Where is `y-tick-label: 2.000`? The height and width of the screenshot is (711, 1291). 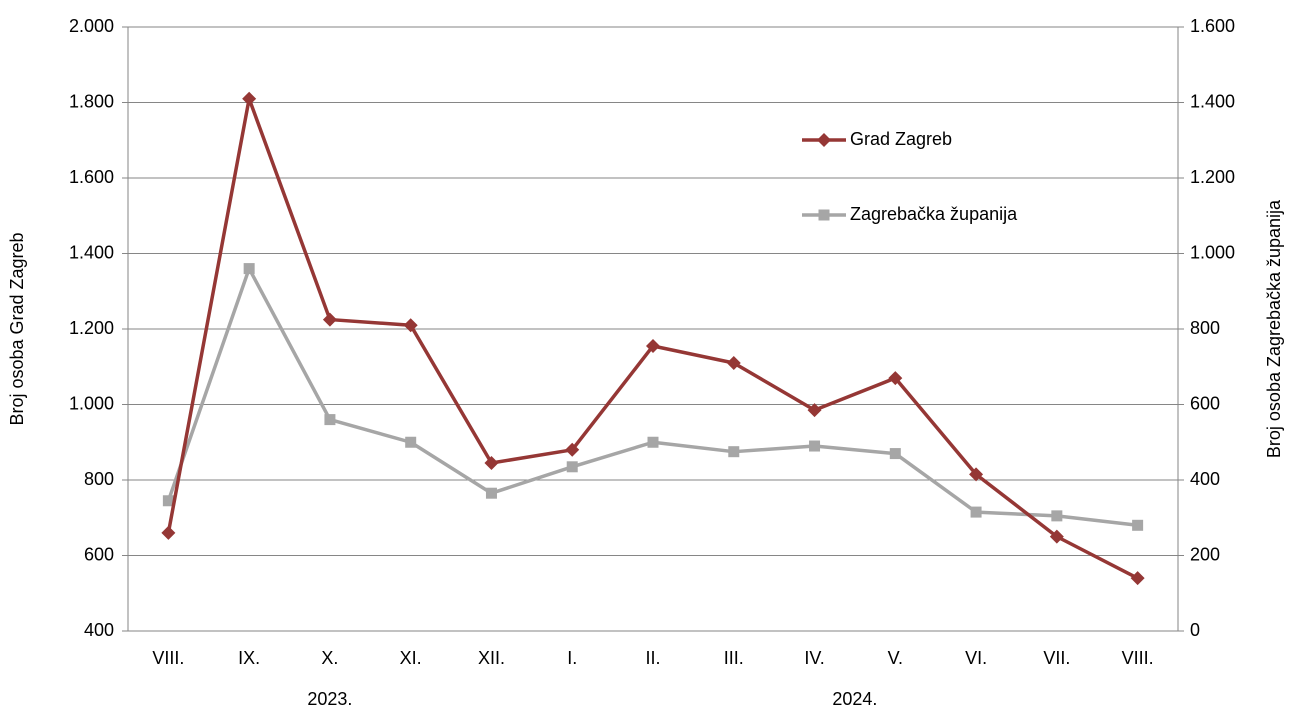
y-tick-label: 2.000 is located at coordinates (91, 26).